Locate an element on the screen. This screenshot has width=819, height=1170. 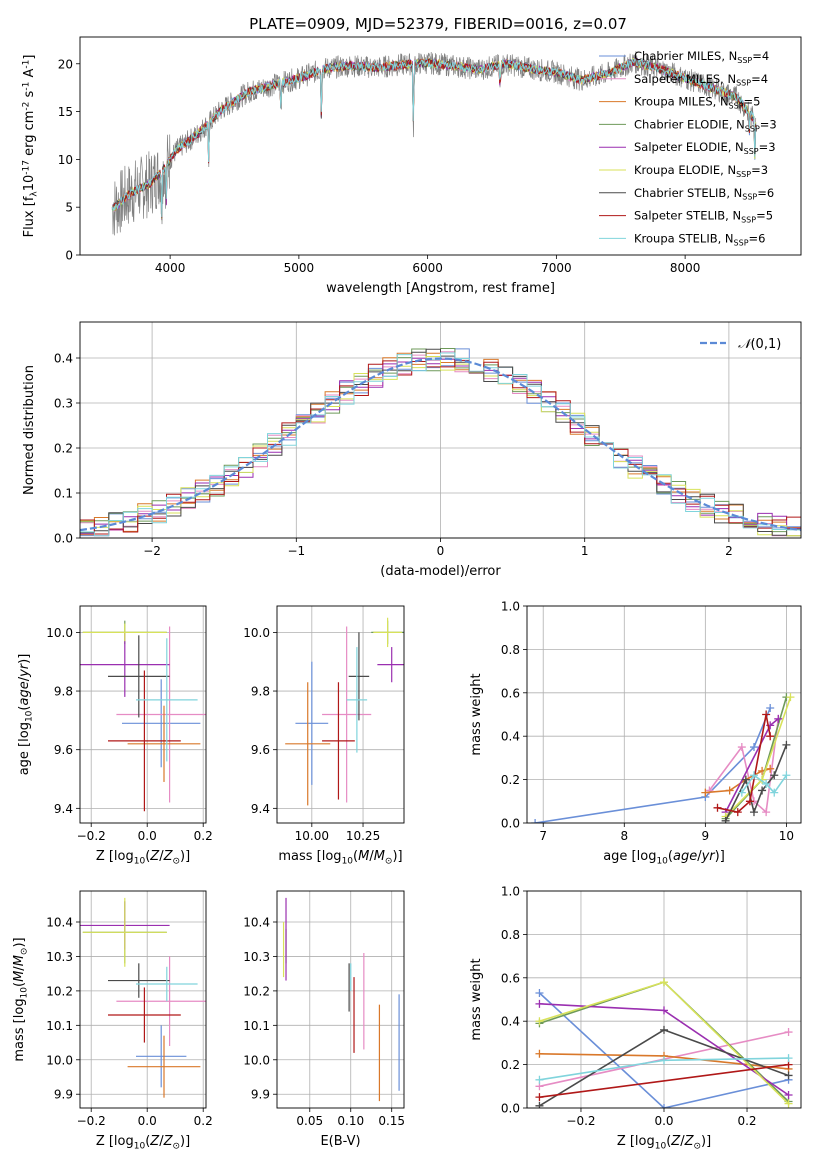
y-tick-label: 0.2 is located at coordinates (510, 780).